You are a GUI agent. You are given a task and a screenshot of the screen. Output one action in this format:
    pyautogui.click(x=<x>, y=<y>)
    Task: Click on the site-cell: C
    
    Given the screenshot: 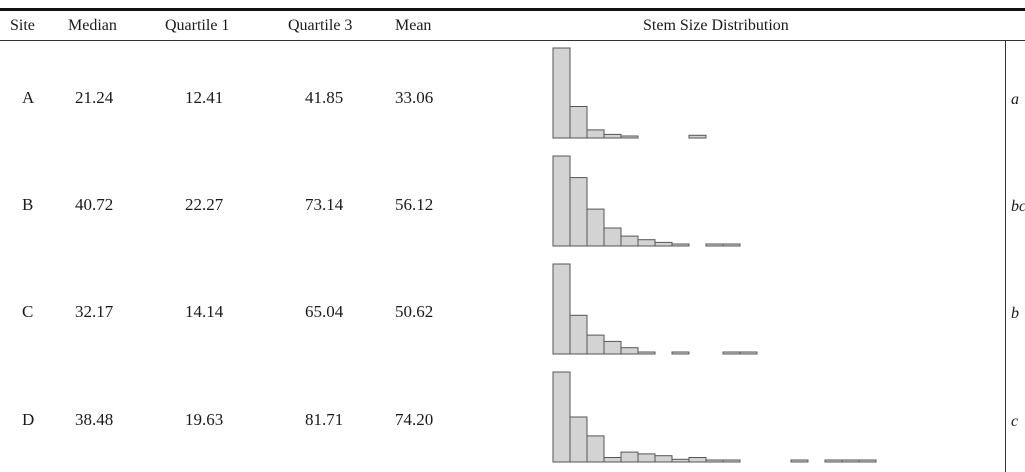 What is the action you would take?
    pyautogui.click(x=28, y=311)
    